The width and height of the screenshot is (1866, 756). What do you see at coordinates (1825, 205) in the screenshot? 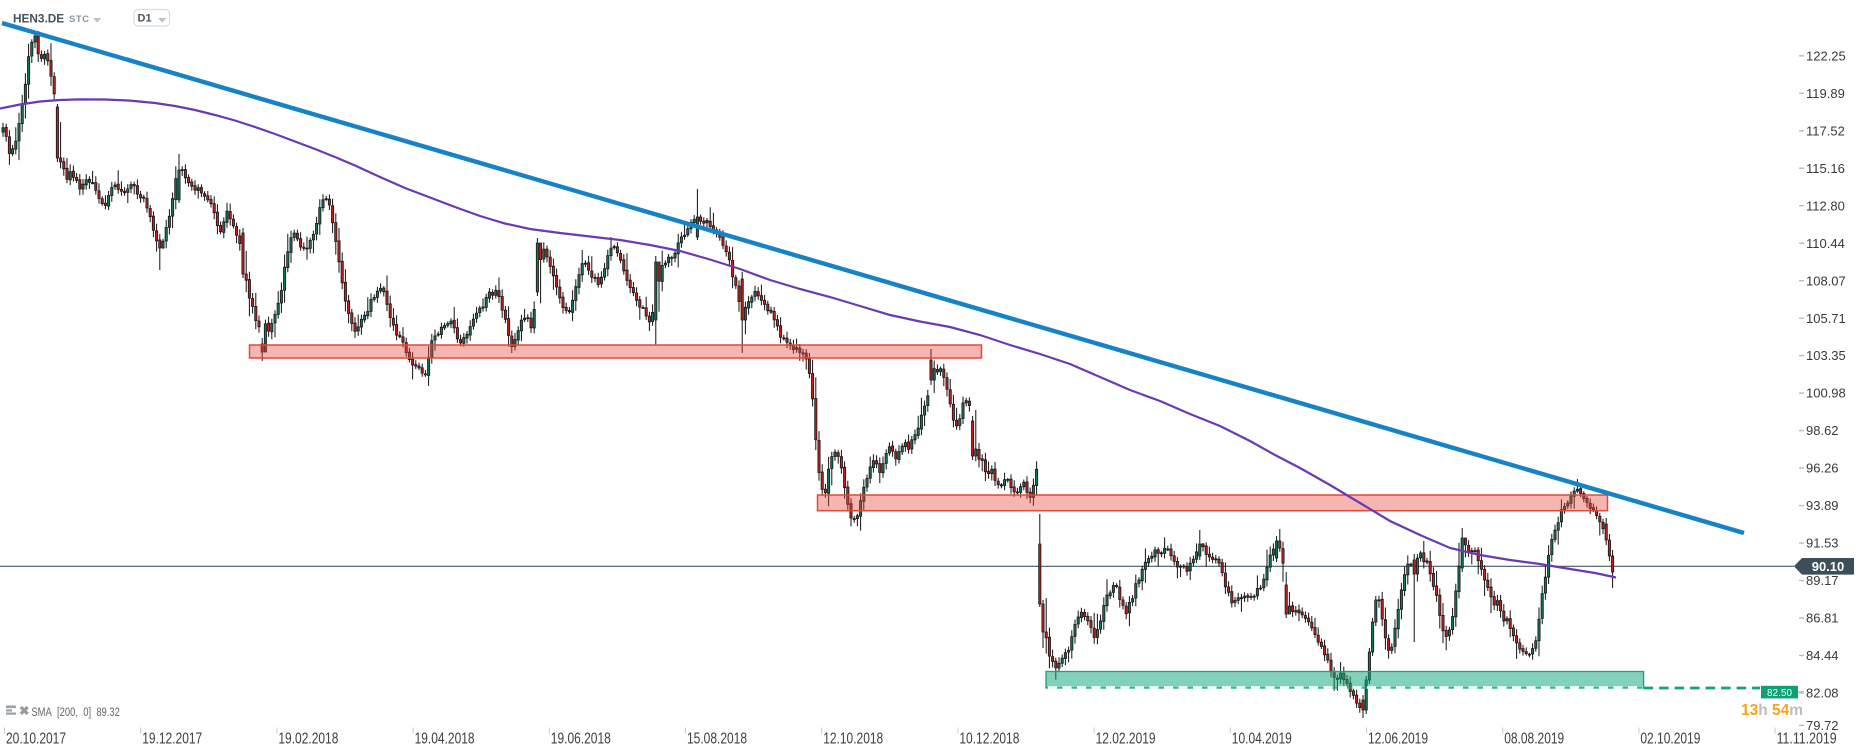
I see `svg-text: 112.80` at bounding box center [1825, 205].